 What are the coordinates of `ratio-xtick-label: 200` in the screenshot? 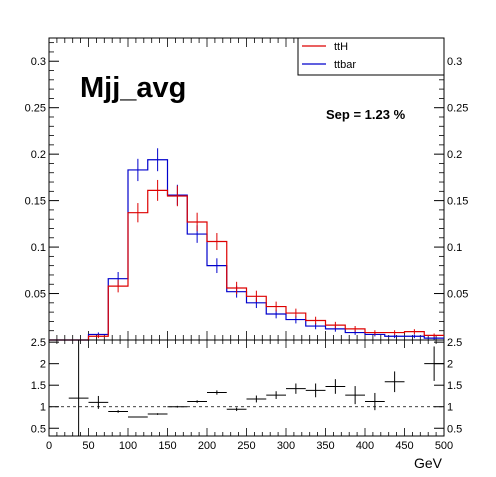 It's located at (207, 446).